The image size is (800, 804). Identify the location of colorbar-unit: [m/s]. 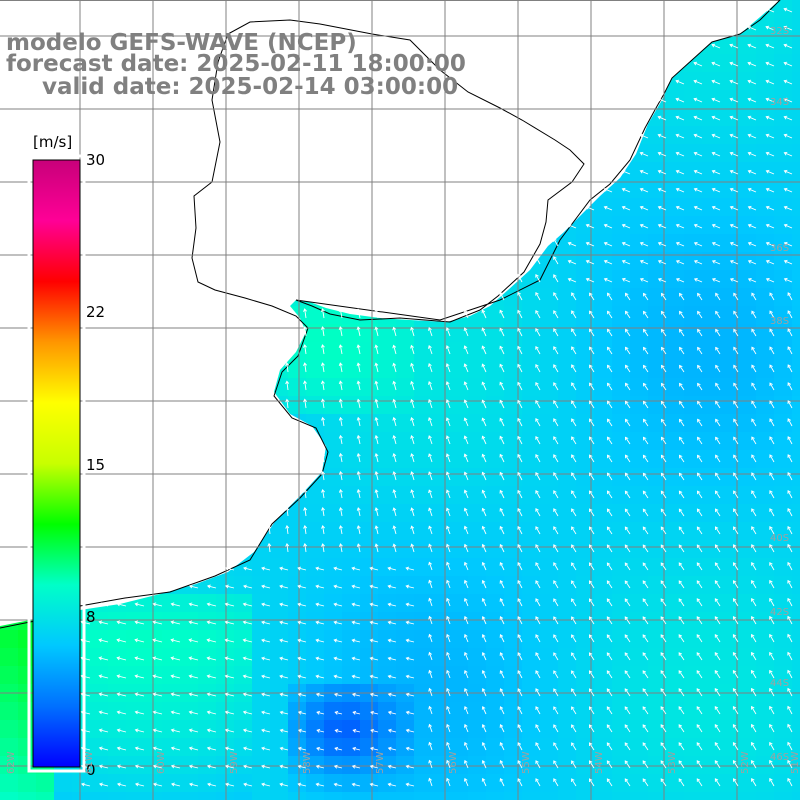
(53, 142).